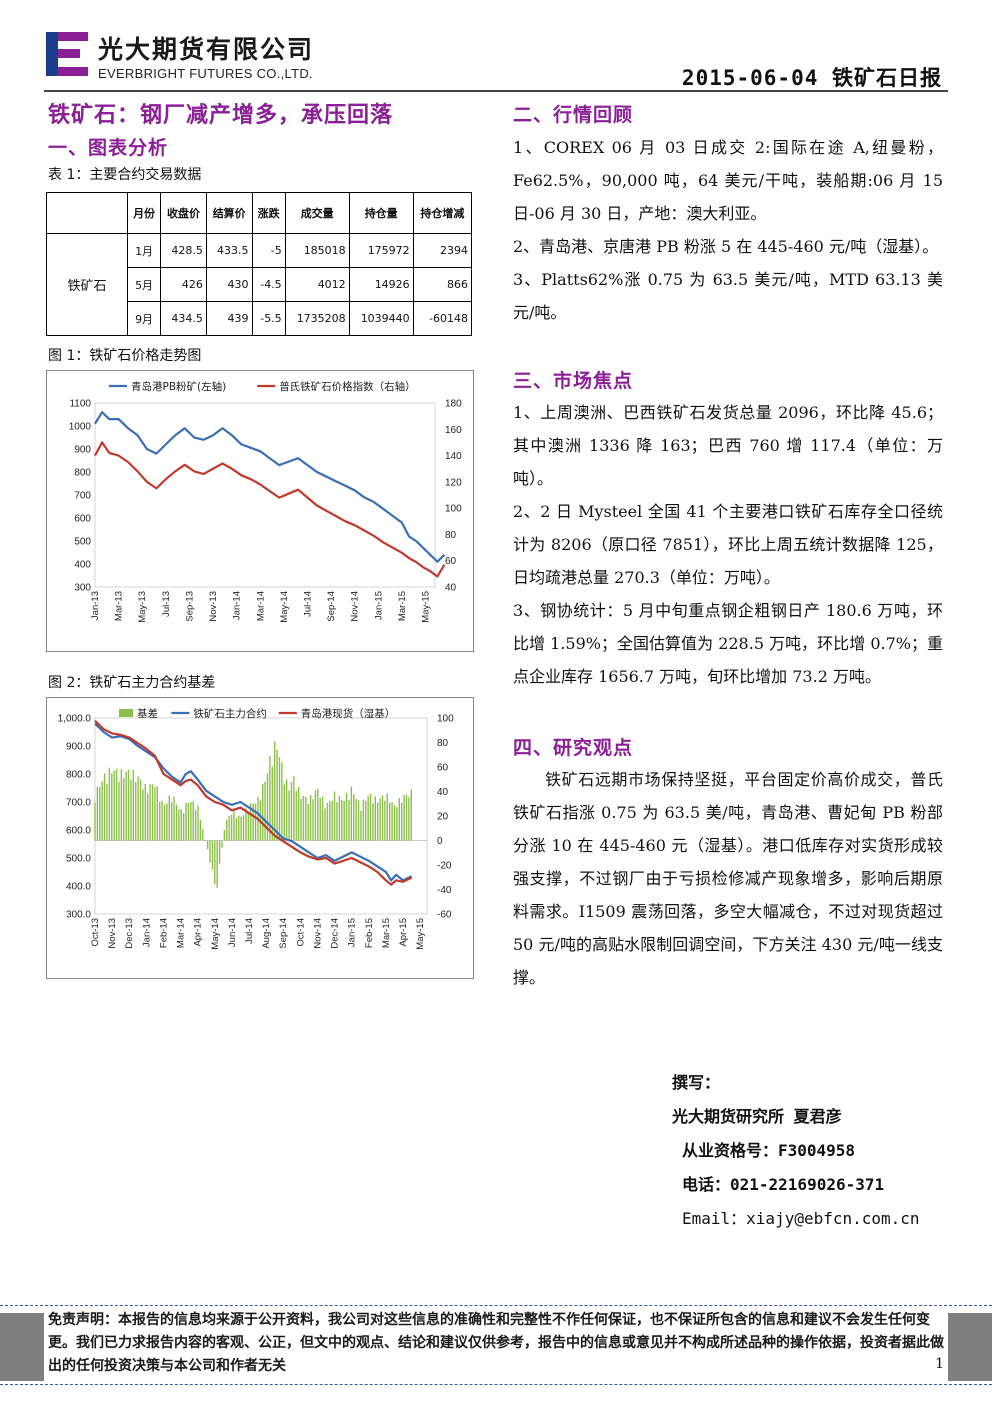 The width and height of the screenshot is (992, 1403). What do you see at coordinates (268, 284) in the screenshot?
I see `table-cell: -4.5` at bounding box center [268, 284].